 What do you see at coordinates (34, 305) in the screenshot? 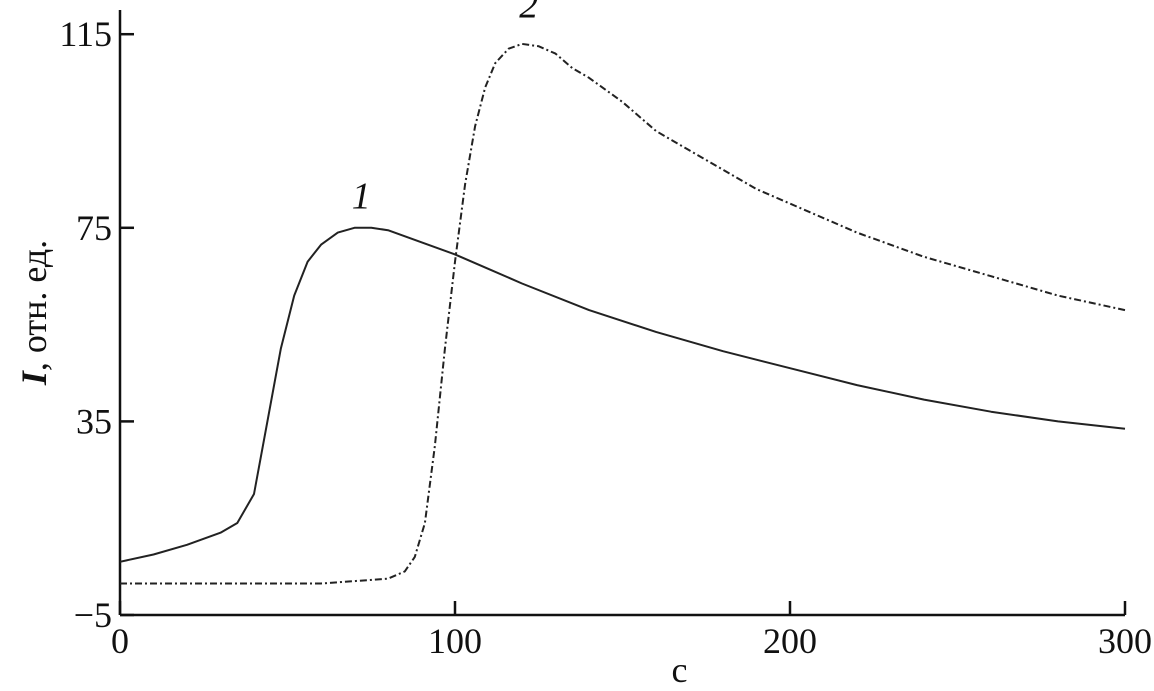
I see `y-axis-title-unit: , отн. ед.` at bounding box center [34, 305].